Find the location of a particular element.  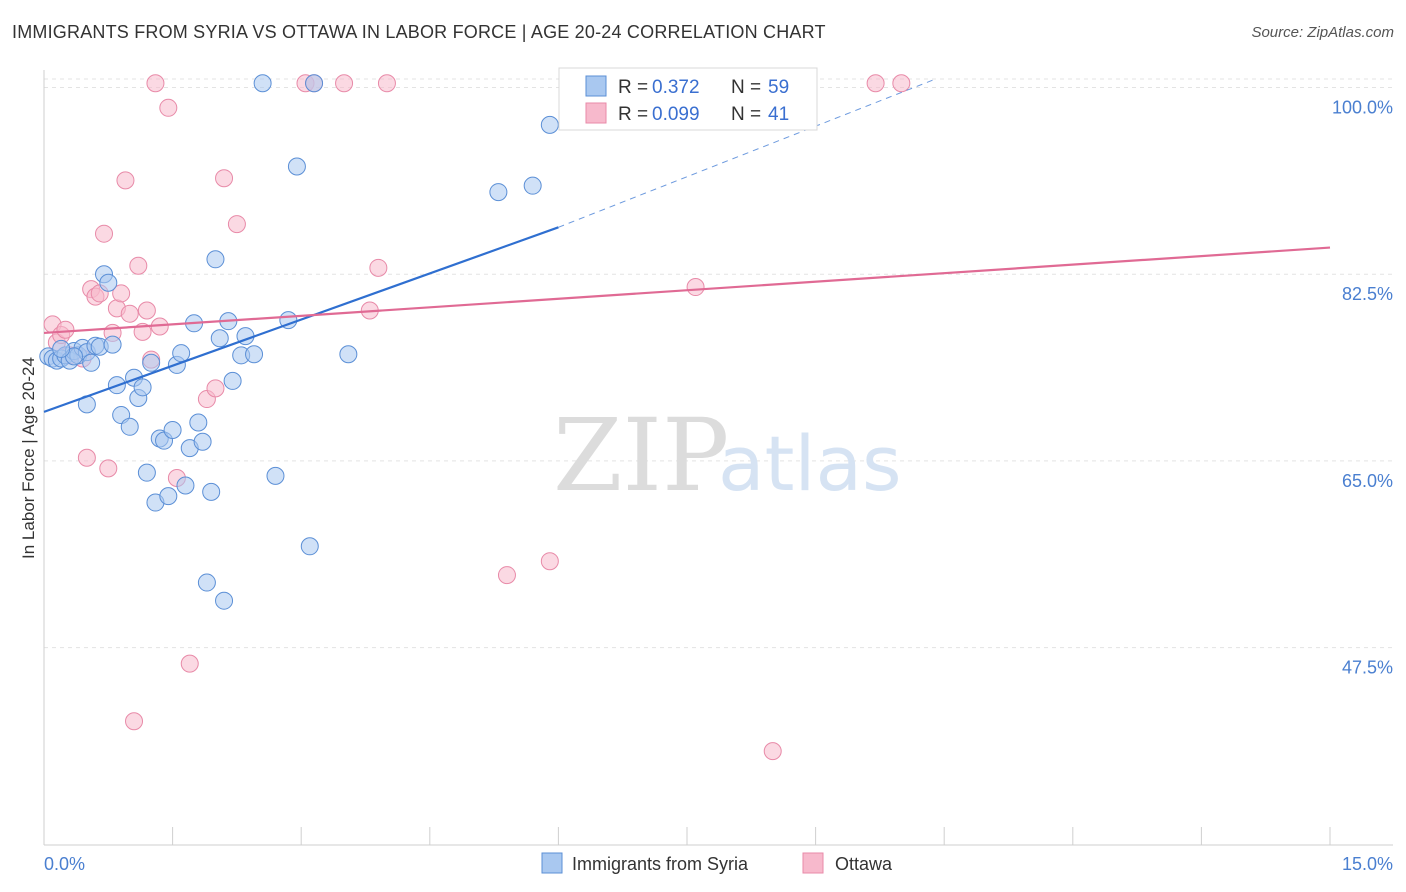

legend-n-value-pink: 41 is located at coordinates (778, 114).